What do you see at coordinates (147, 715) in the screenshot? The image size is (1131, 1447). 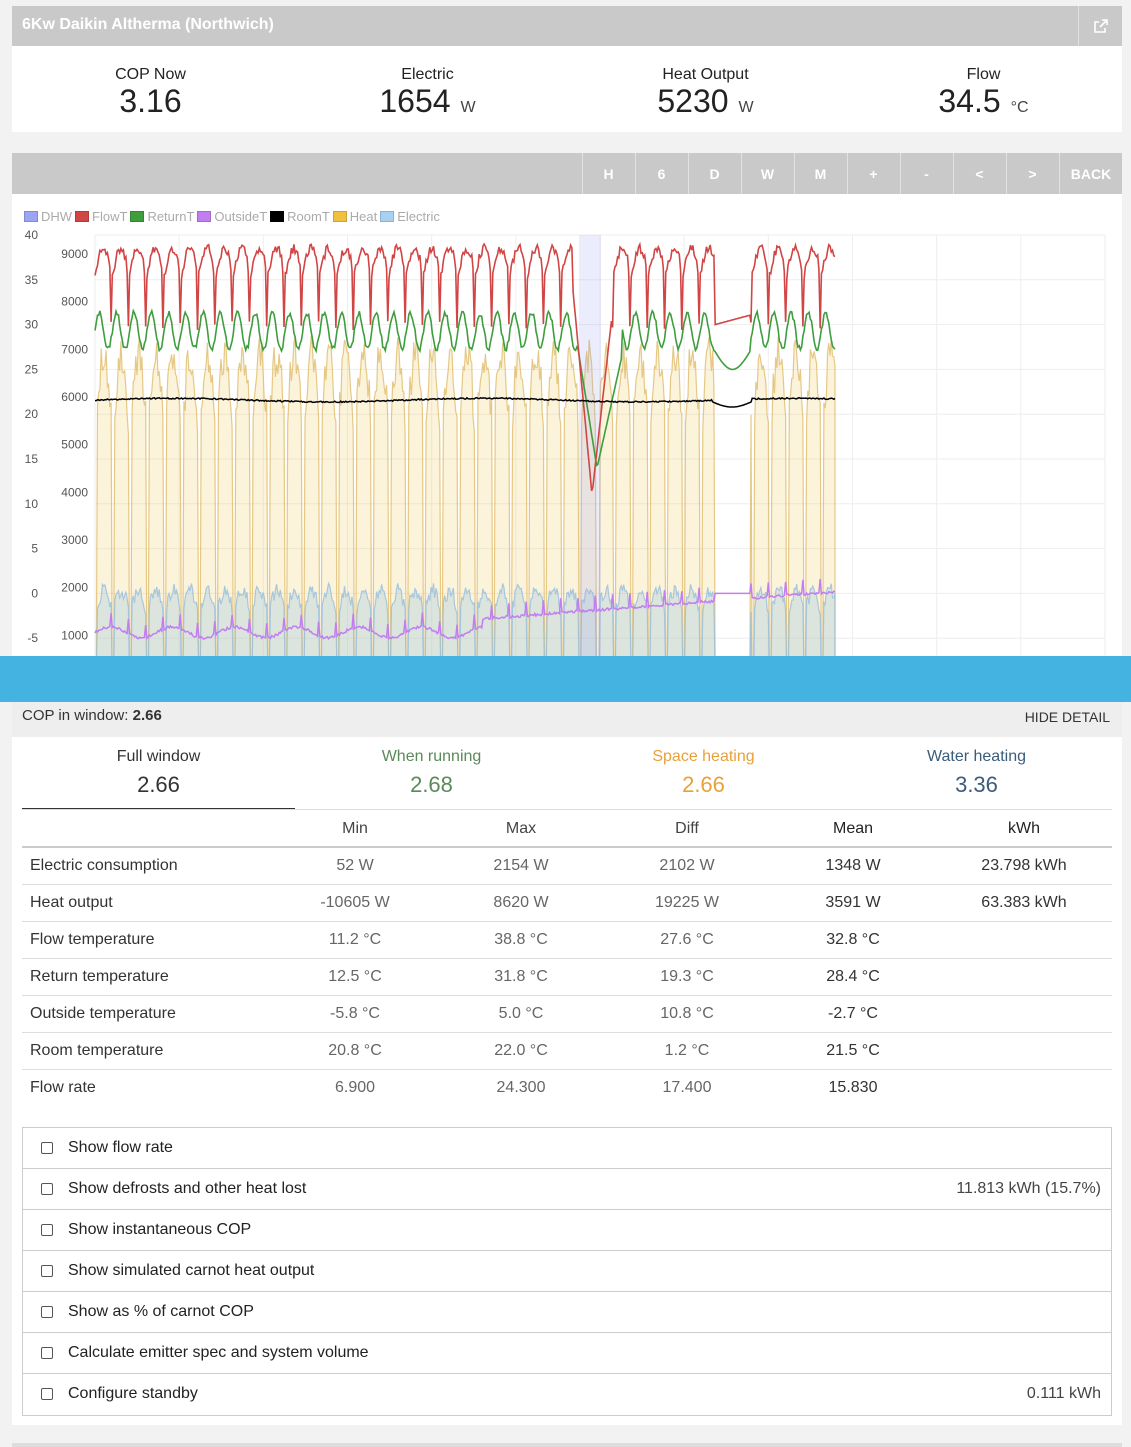 I see `cop-window-value: 2.66` at bounding box center [147, 715].